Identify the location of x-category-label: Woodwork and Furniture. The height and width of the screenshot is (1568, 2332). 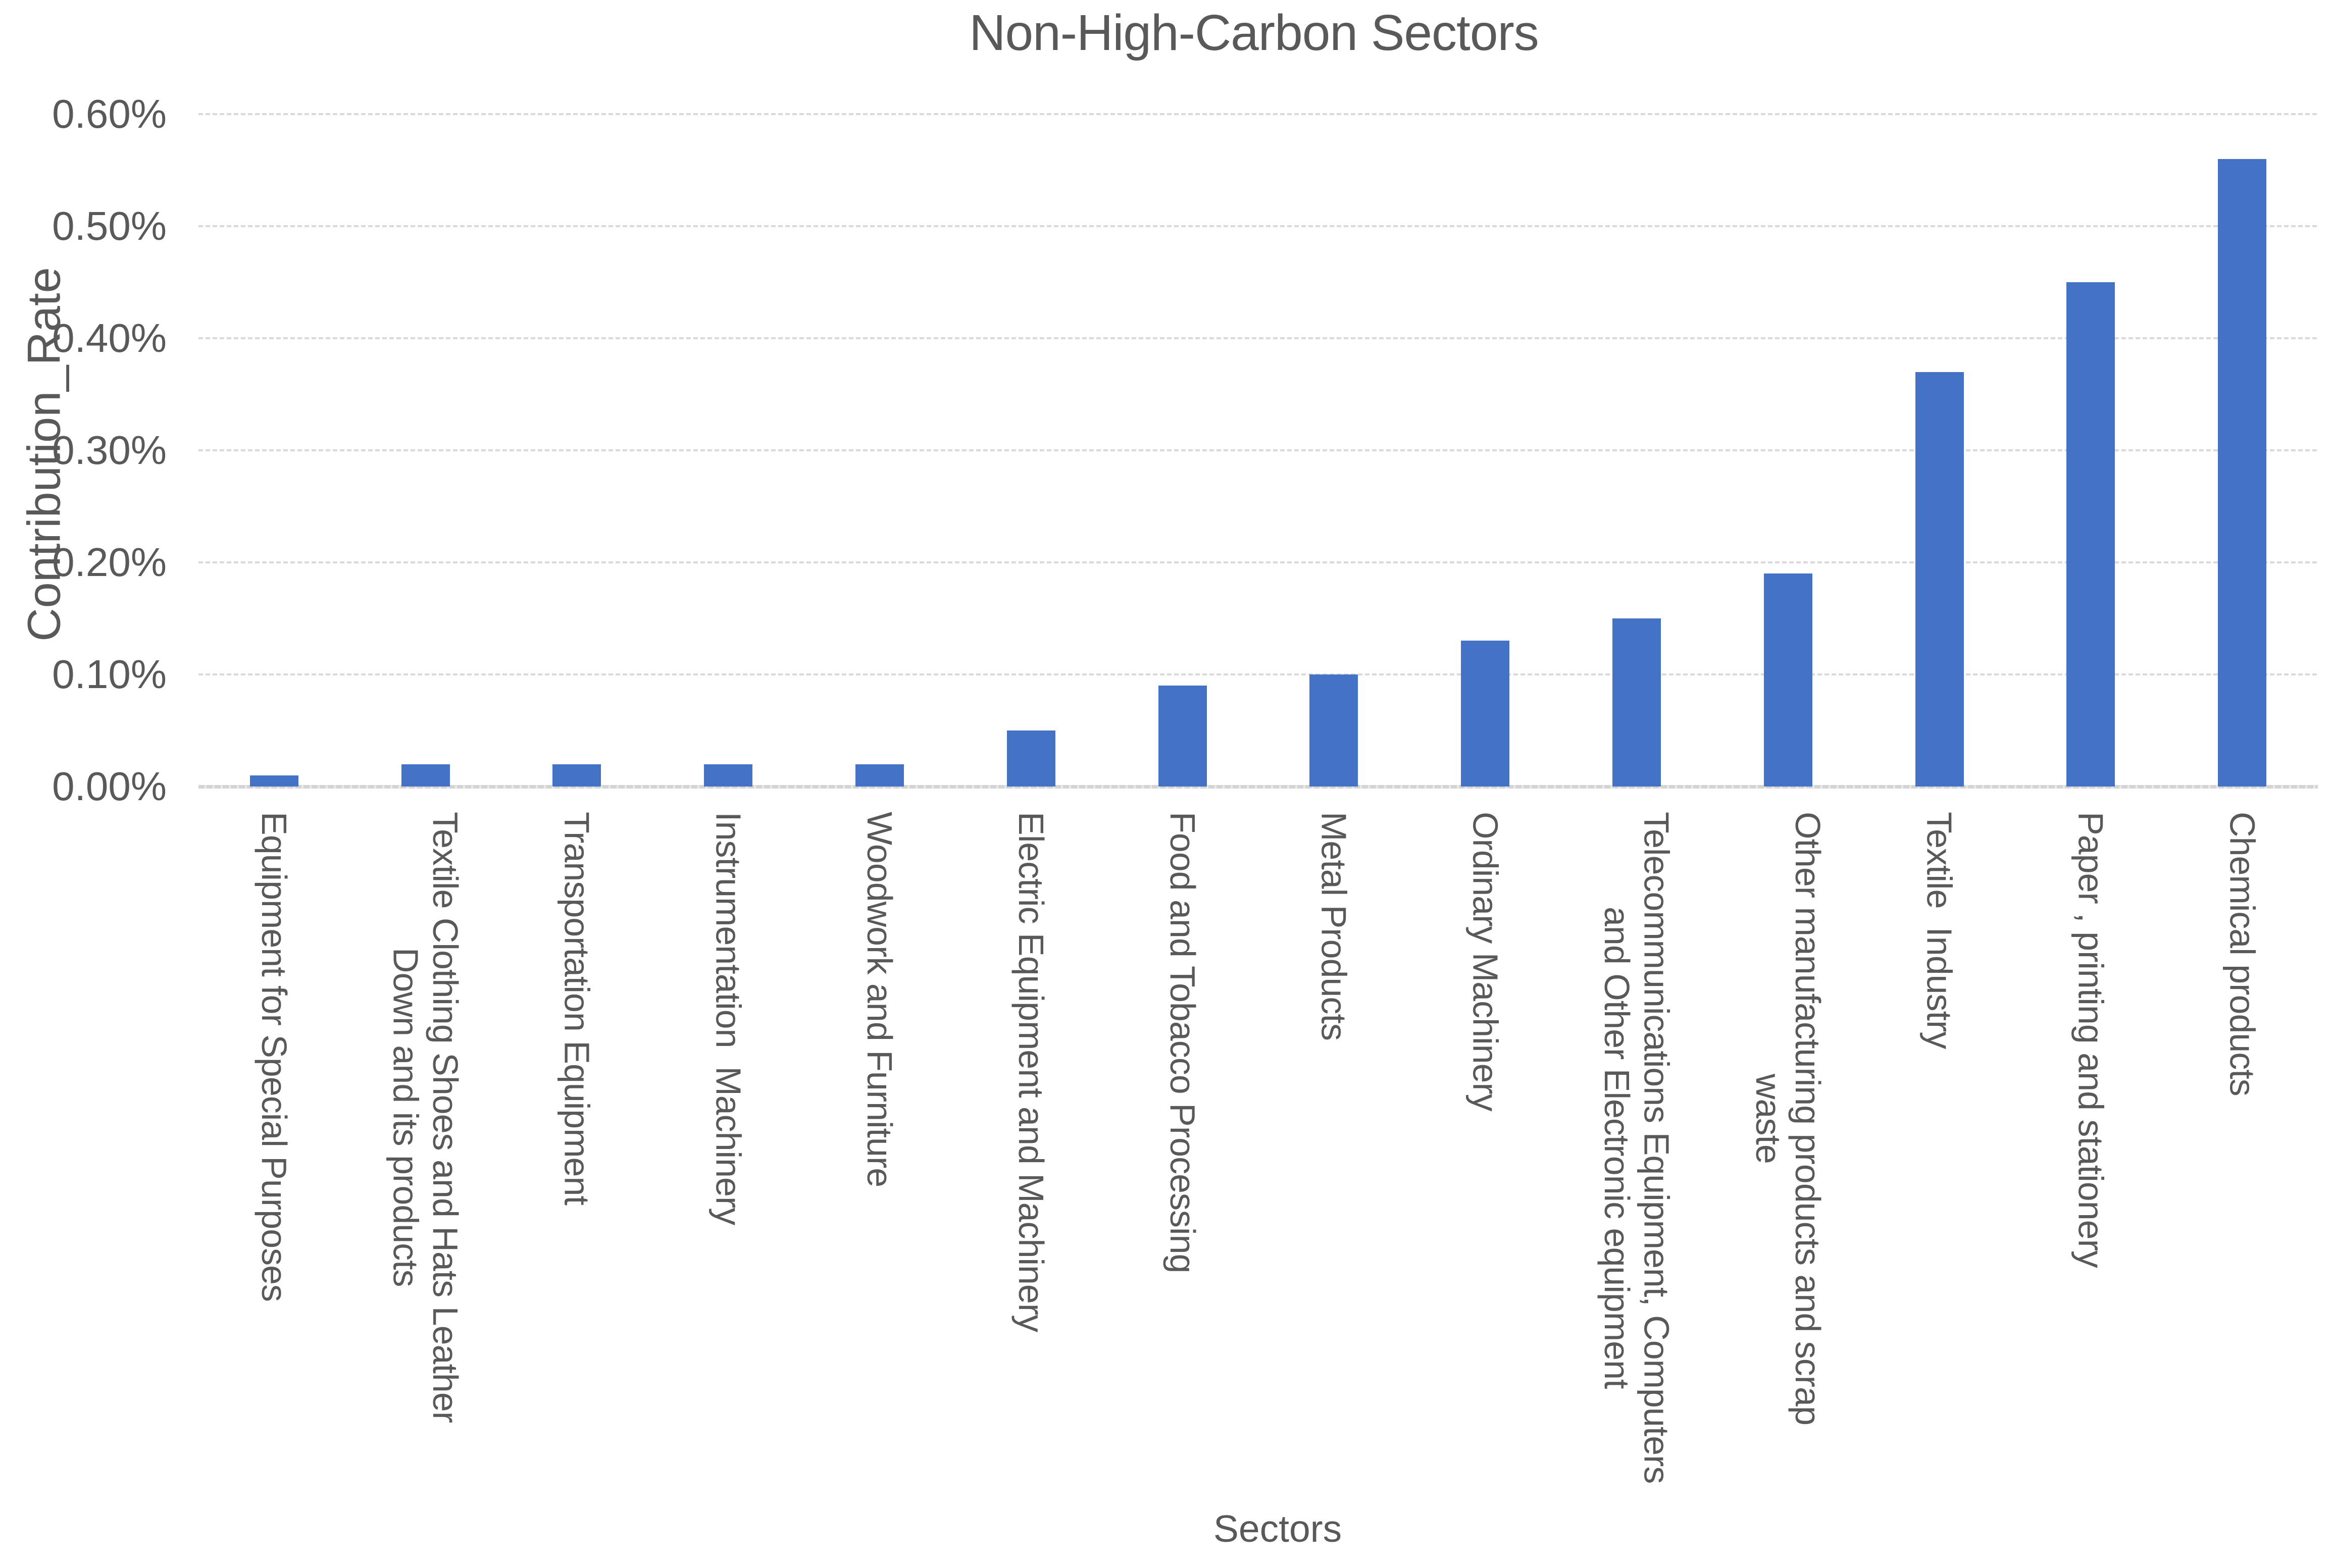
(880, 999).